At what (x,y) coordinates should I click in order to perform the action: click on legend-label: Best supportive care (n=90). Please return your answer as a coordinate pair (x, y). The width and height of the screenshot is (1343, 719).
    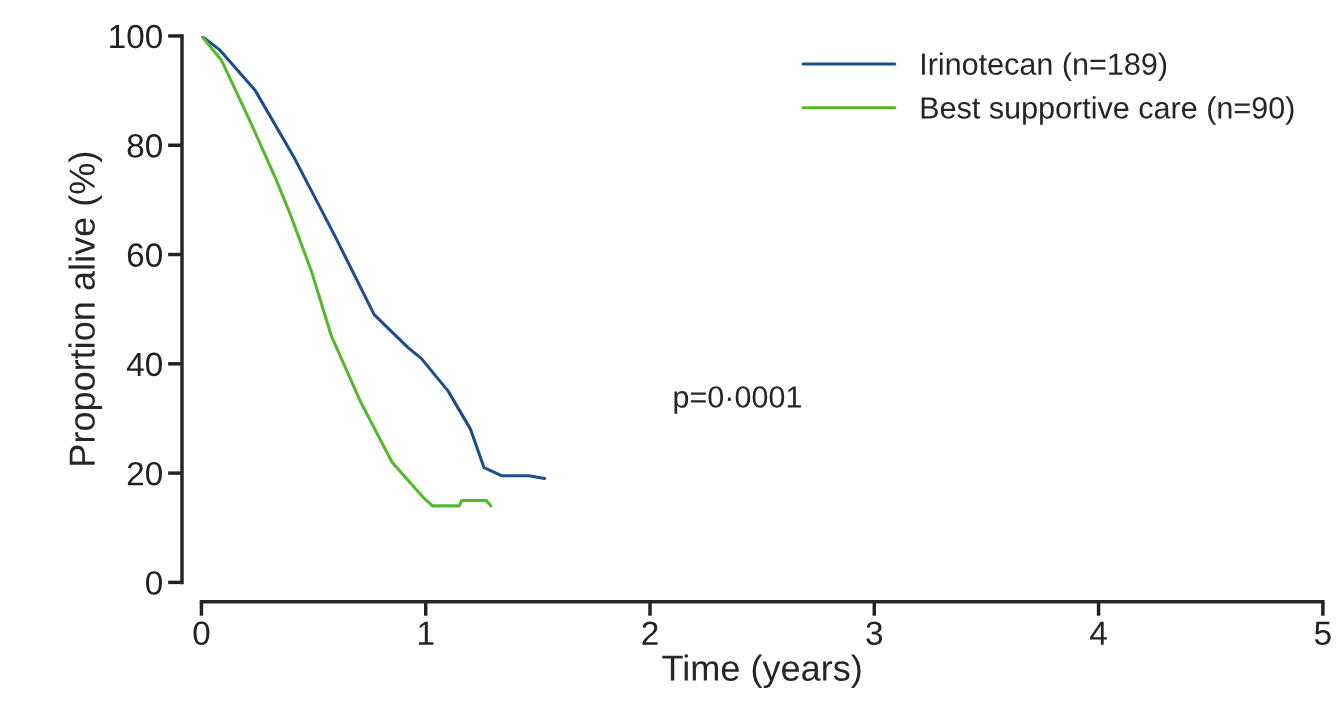
    Looking at the image, I should click on (1107, 110).